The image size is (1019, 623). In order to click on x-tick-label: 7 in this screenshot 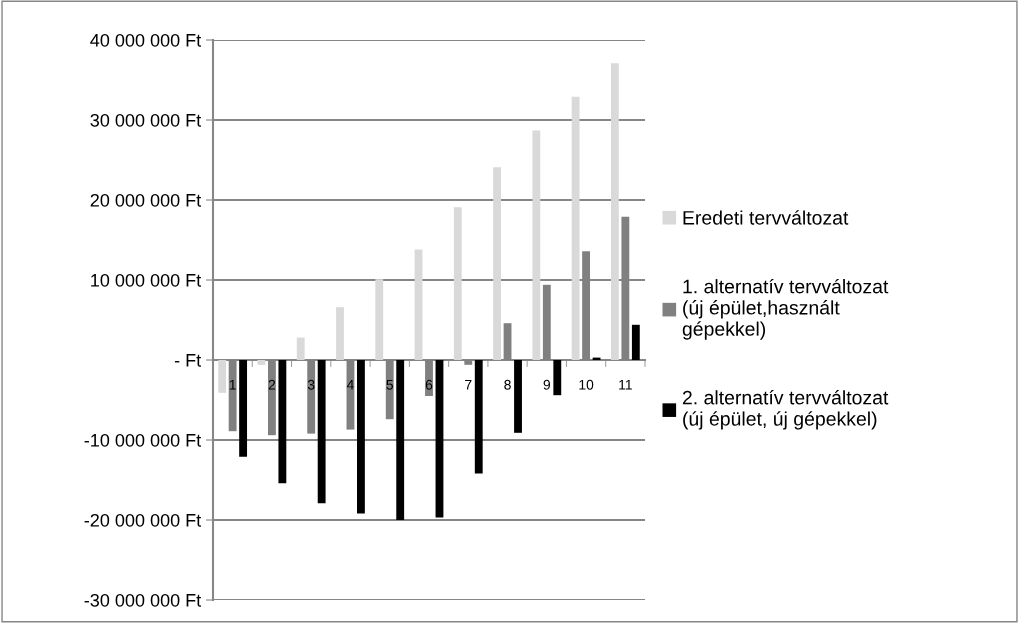, I will do `click(468, 384)`.